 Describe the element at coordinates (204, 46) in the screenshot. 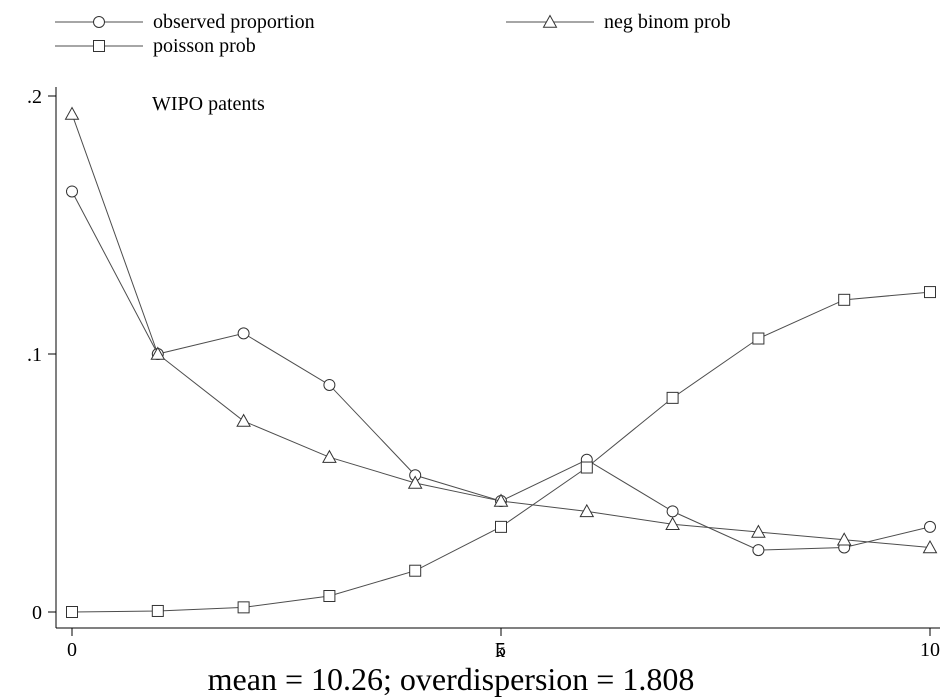

I see `legend-label: poisson prob` at that location.